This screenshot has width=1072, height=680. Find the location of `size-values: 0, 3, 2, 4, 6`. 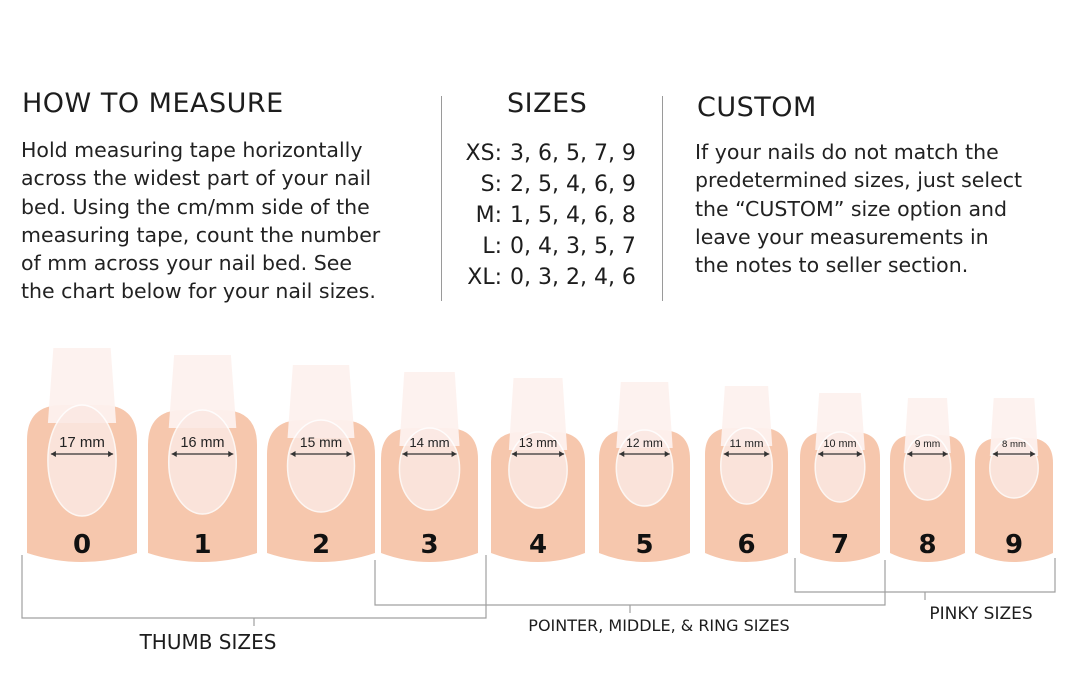

size-values: 0, 3, 2, 4, 6 is located at coordinates (573, 277).